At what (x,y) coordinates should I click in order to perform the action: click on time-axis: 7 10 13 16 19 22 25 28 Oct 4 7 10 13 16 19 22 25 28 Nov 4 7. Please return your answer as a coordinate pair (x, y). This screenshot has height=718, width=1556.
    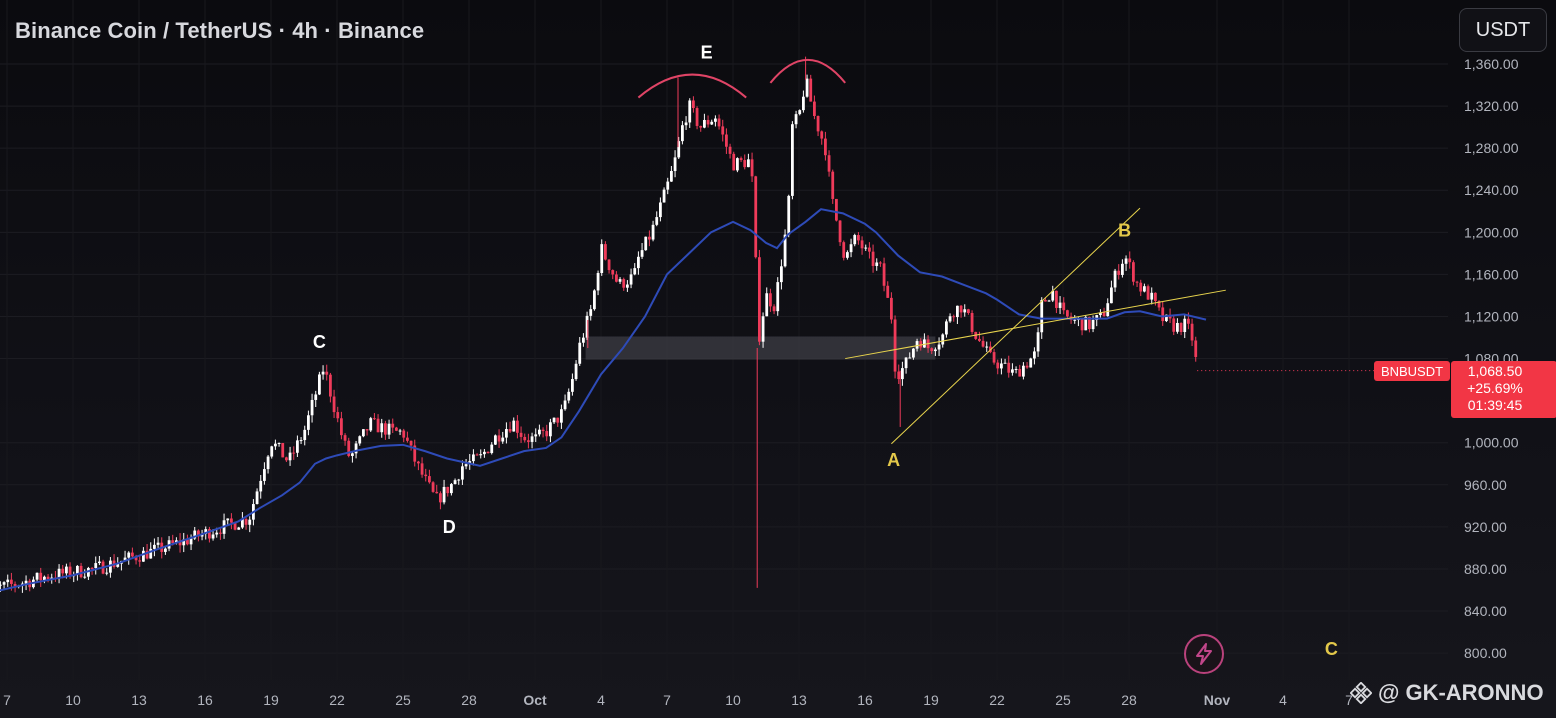
    Looking at the image, I should click on (678, 700).